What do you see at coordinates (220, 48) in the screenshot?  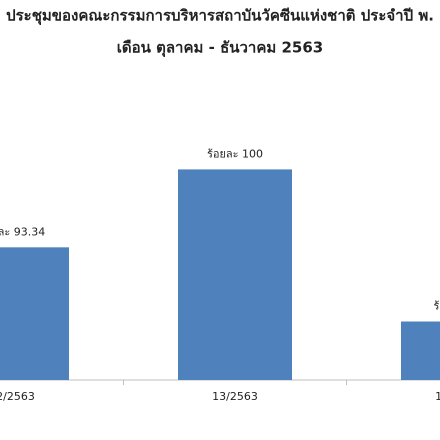 I see `chart-subtitle: เดือน ตุลาคม - ธันวาคม 2563` at bounding box center [220, 48].